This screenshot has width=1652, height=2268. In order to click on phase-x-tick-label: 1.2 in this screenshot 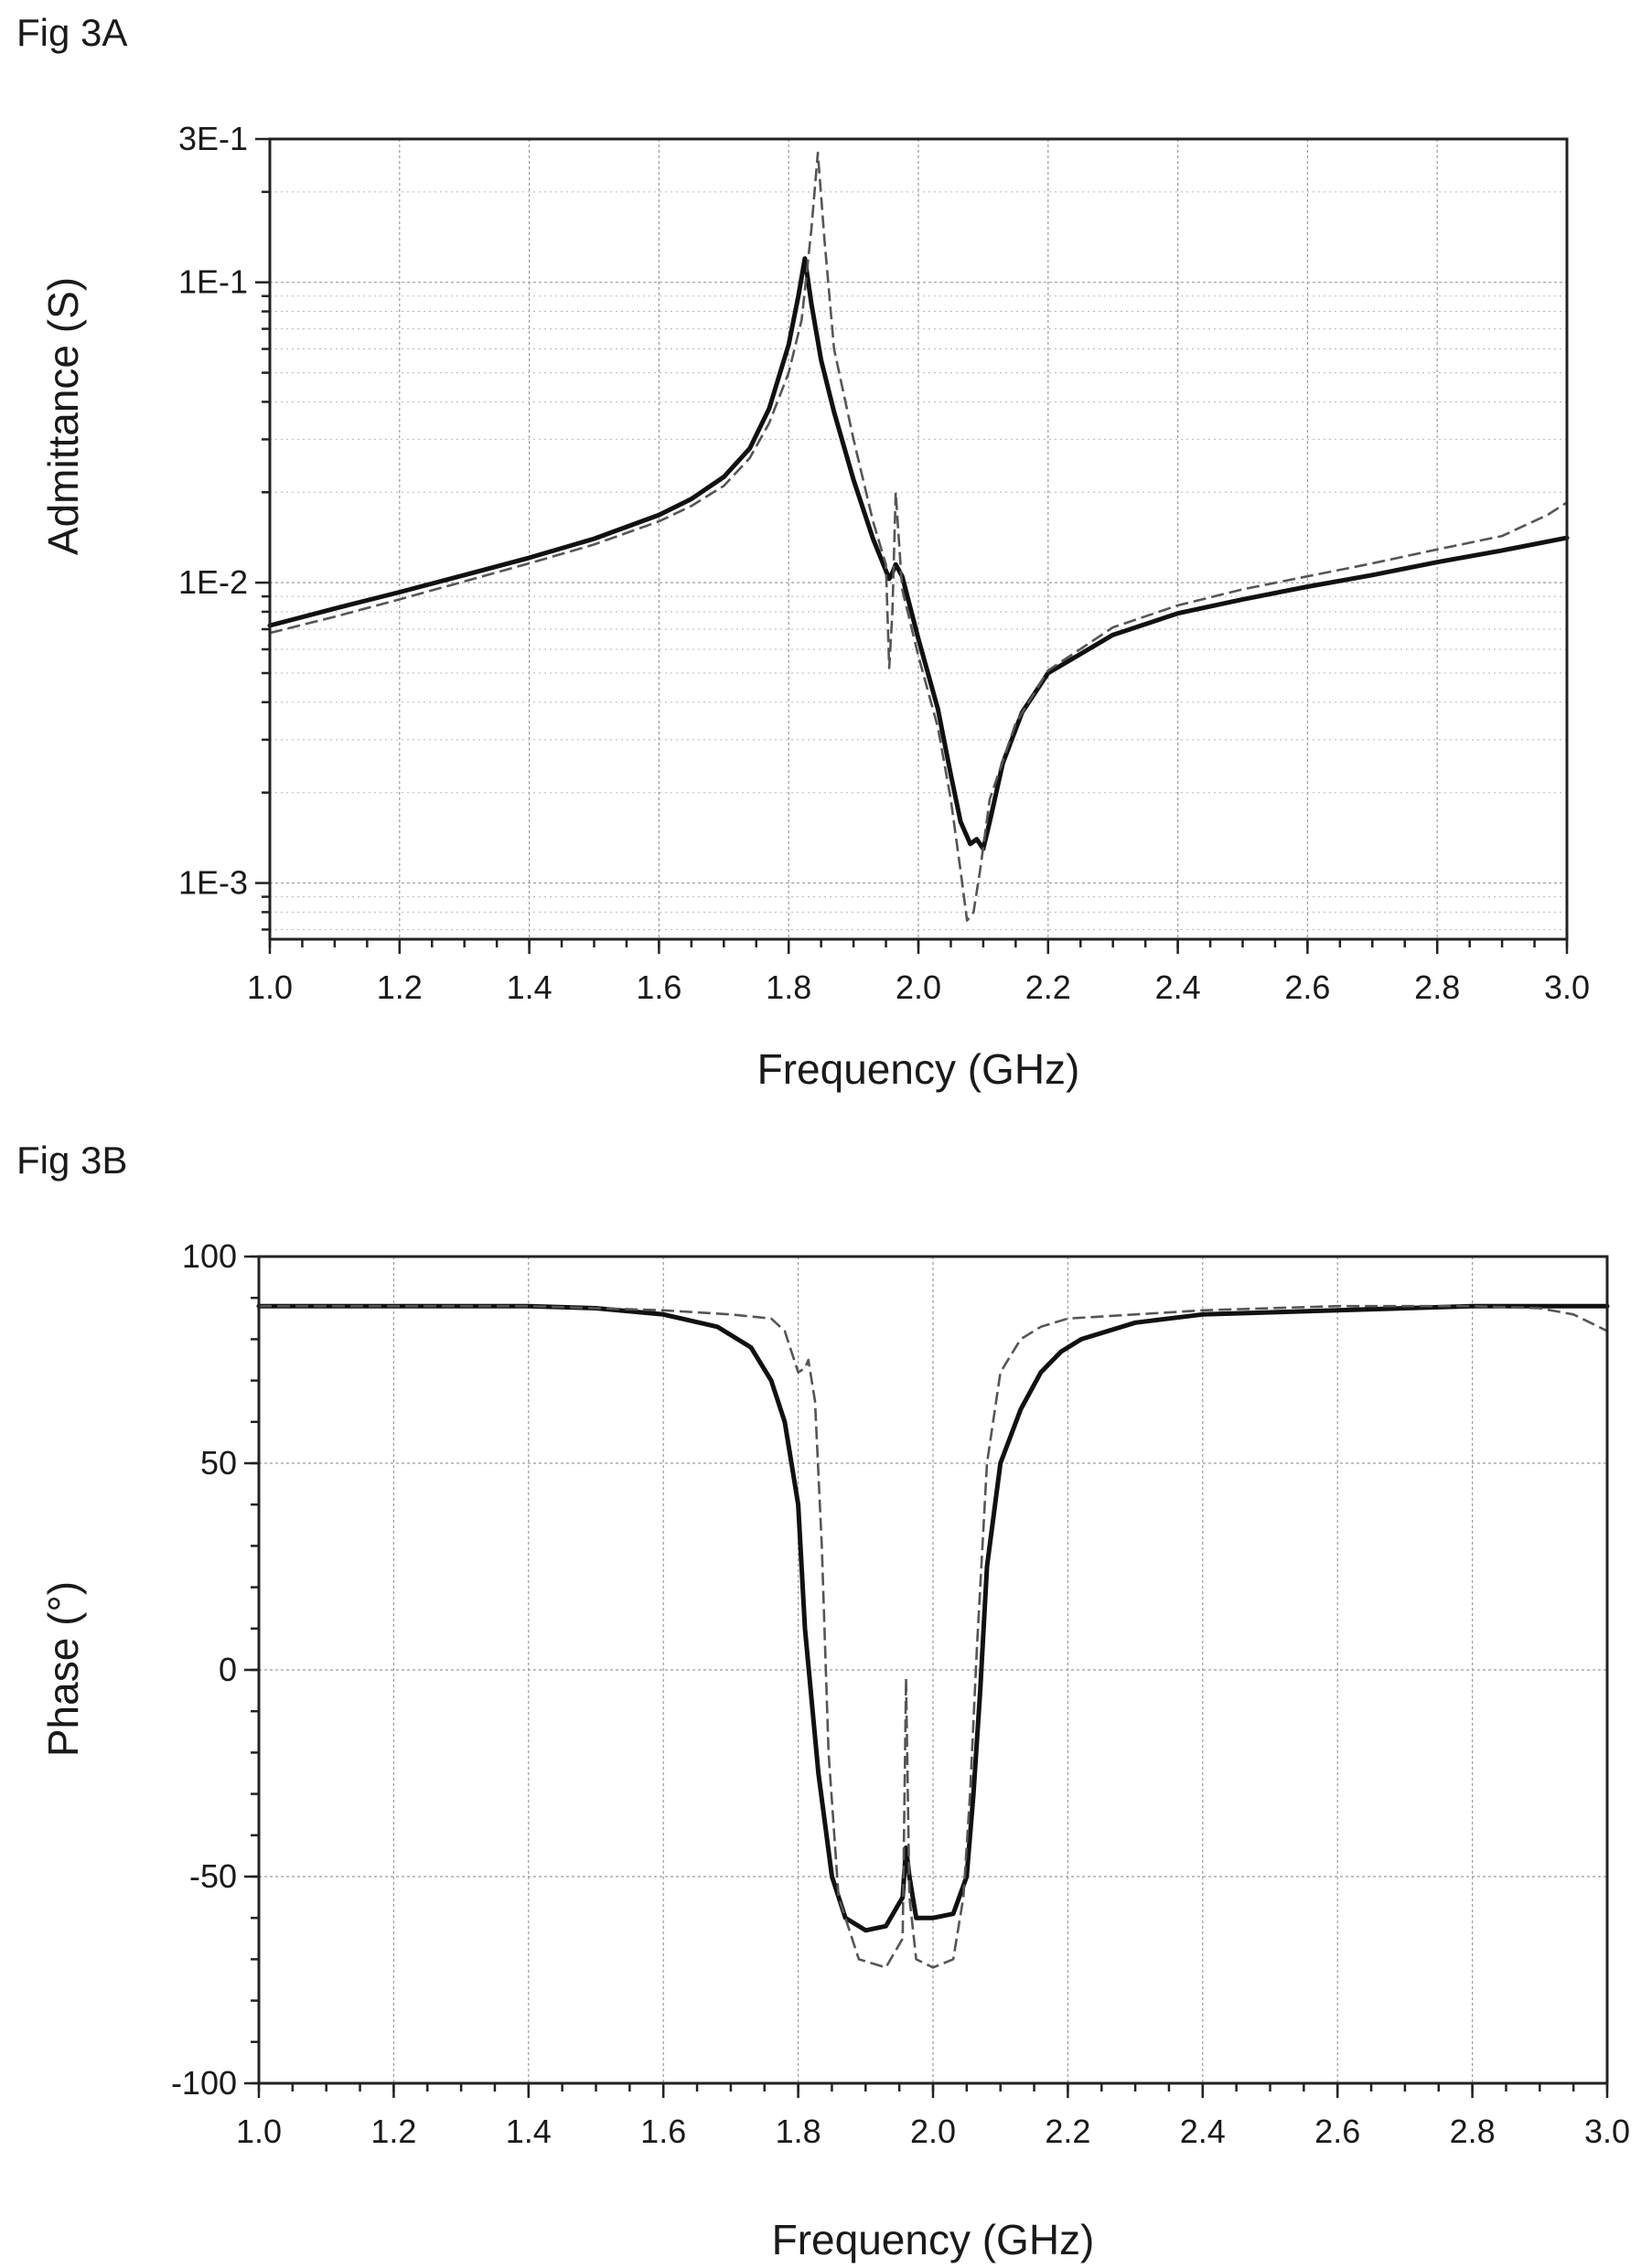, I will do `click(393, 2131)`.